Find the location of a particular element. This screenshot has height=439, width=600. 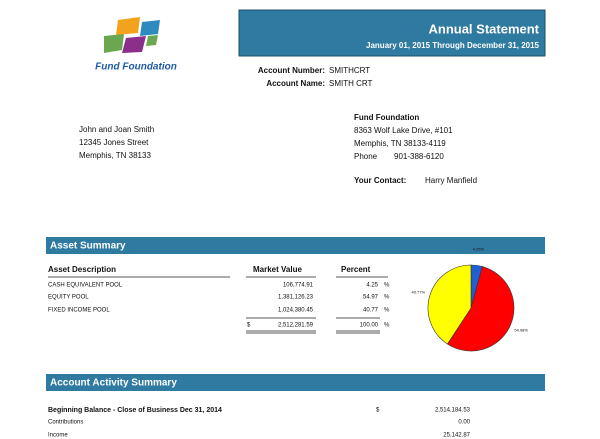

column-header: Market Value is located at coordinates (277, 269).